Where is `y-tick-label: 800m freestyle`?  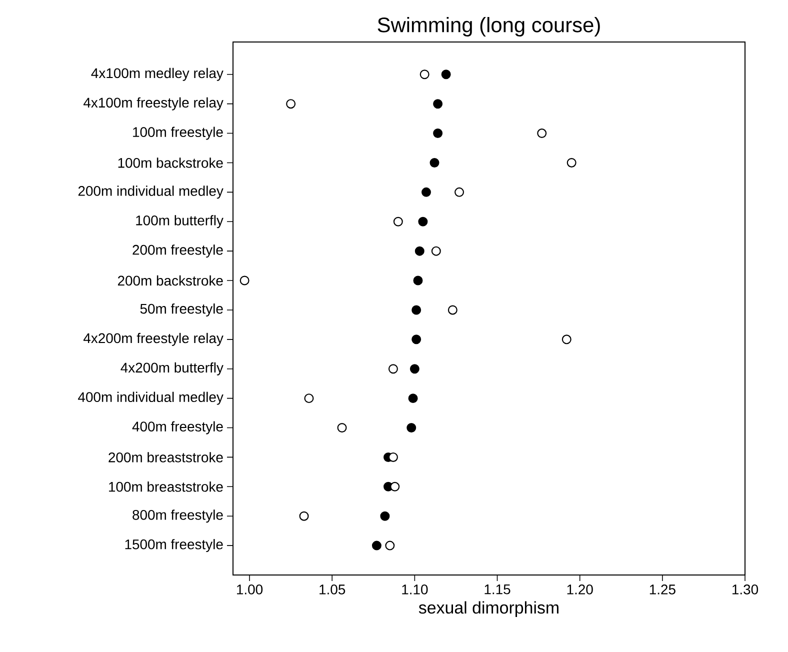
y-tick-label: 800m freestyle is located at coordinates (177, 516).